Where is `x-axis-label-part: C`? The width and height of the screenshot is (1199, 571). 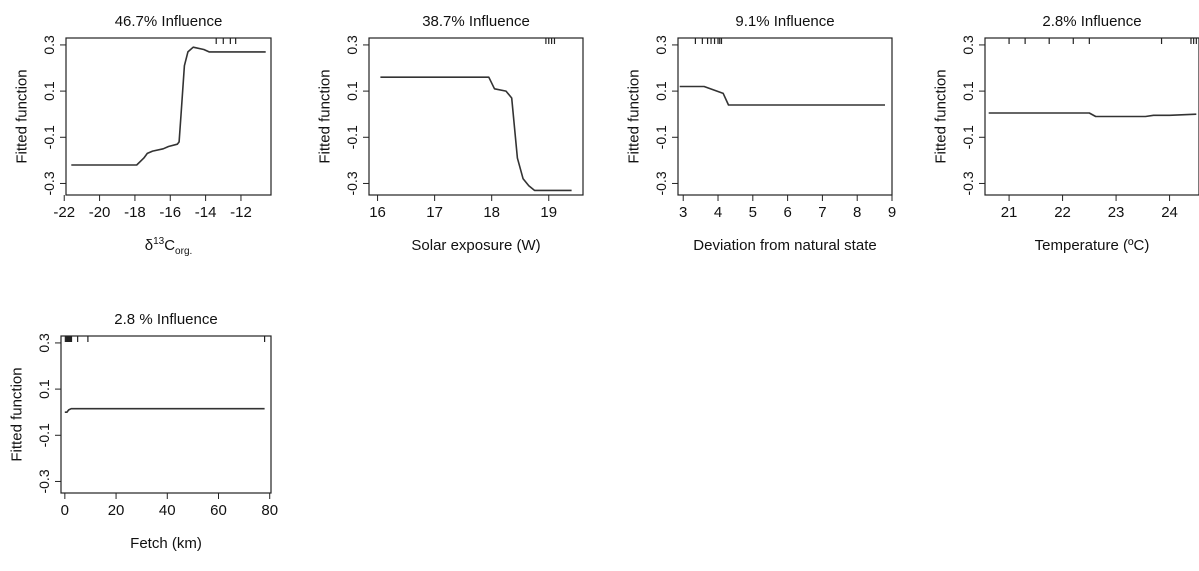
x-axis-label-part: C is located at coordinates (169, 245).